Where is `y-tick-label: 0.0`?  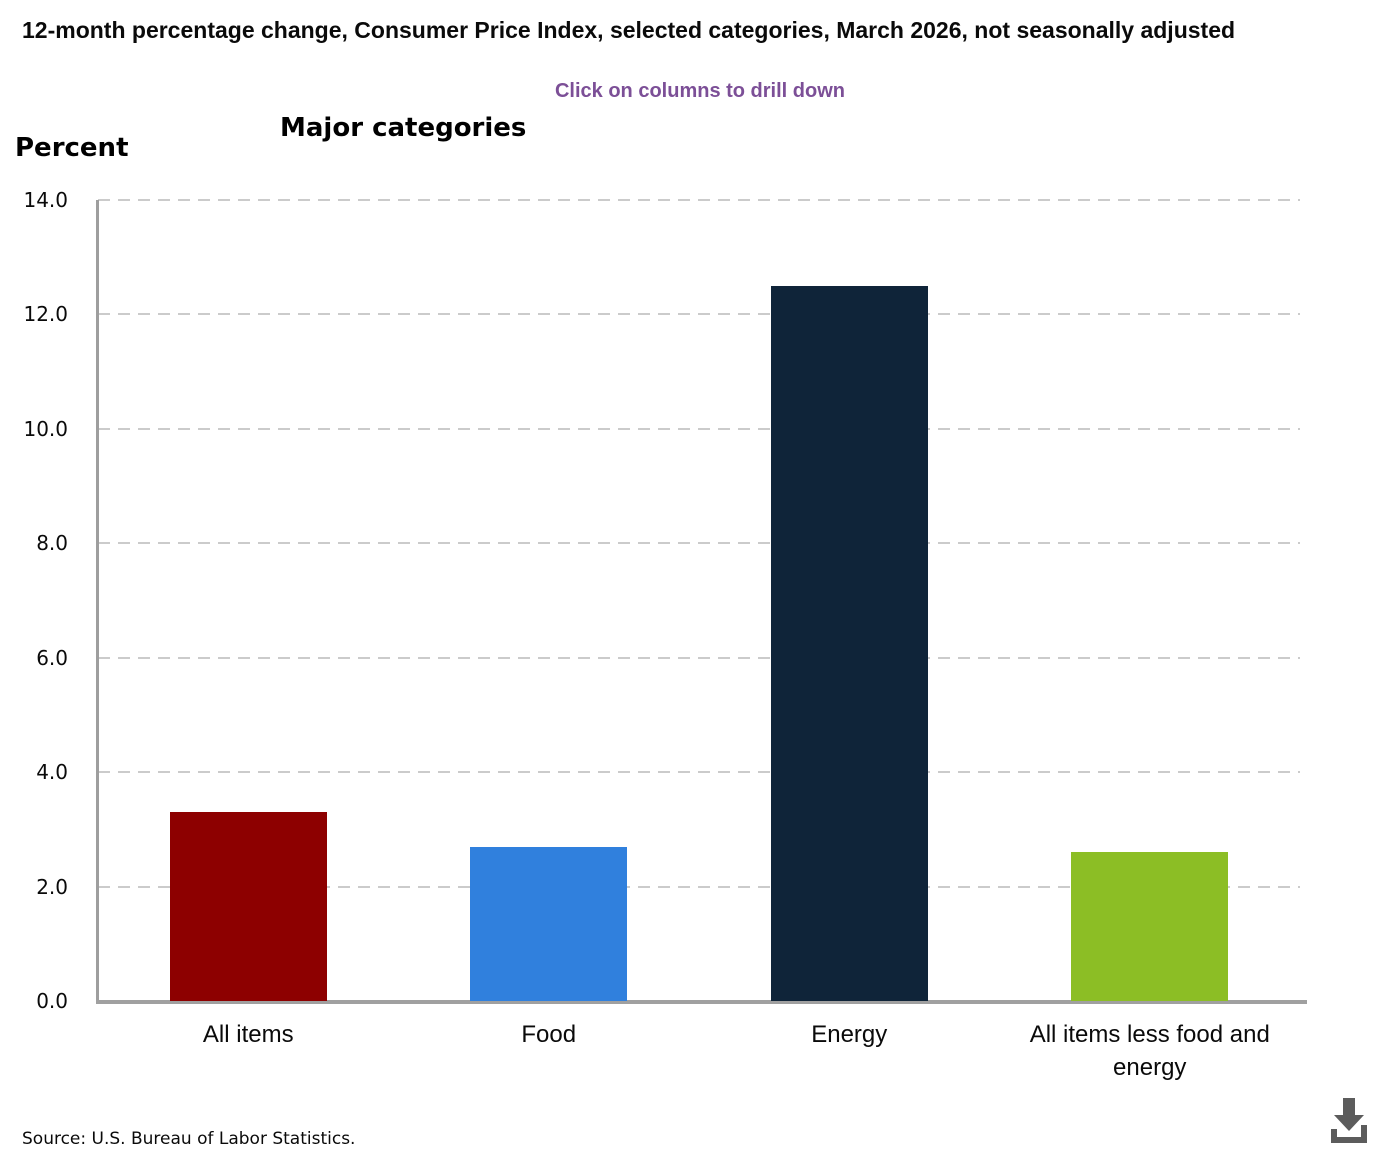
y-tick-label: 0.0 is located at coordinates (52, 1001).